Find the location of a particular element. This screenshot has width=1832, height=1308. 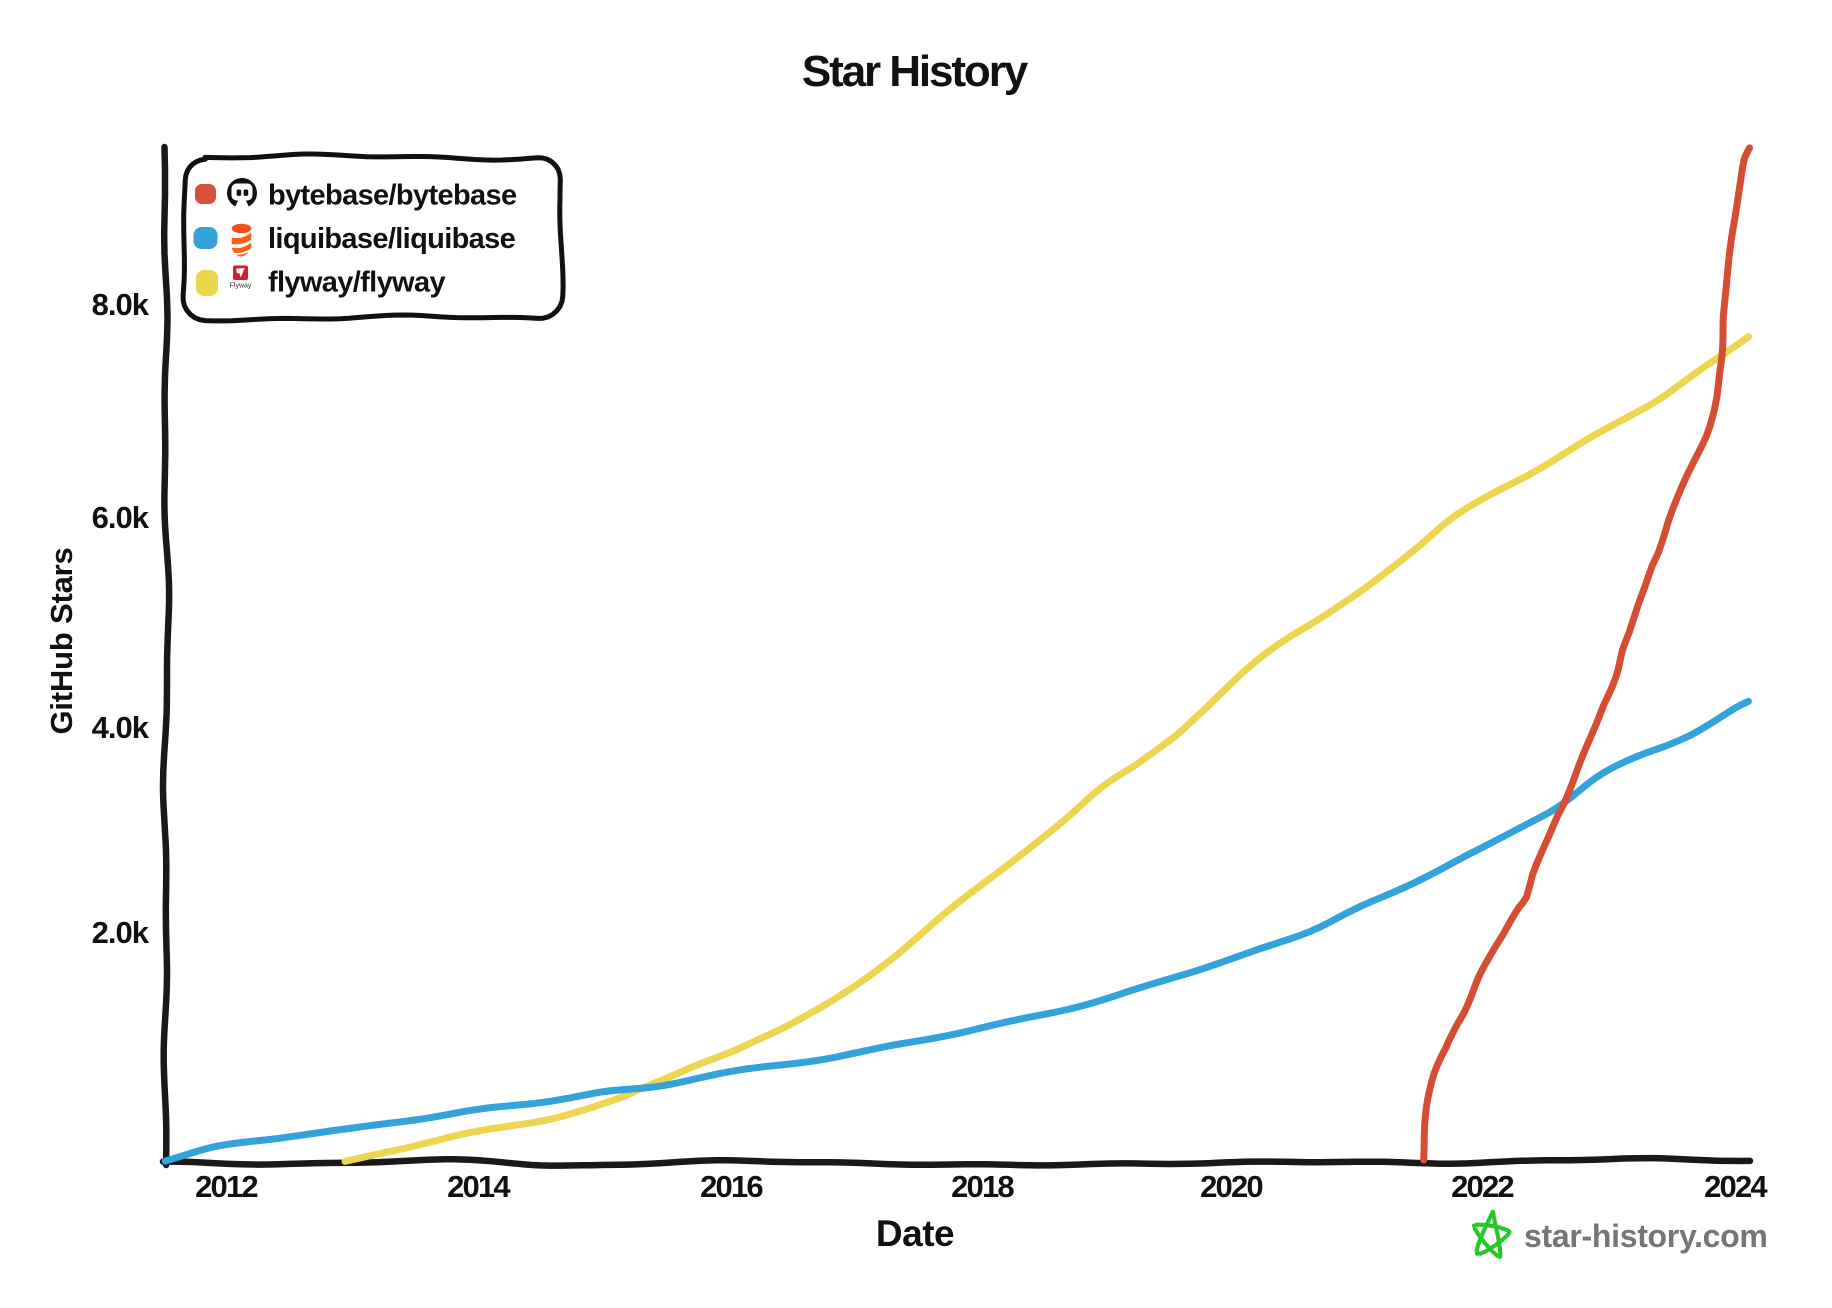

svg-text: 2012 is located at coordinates (226, 1186).